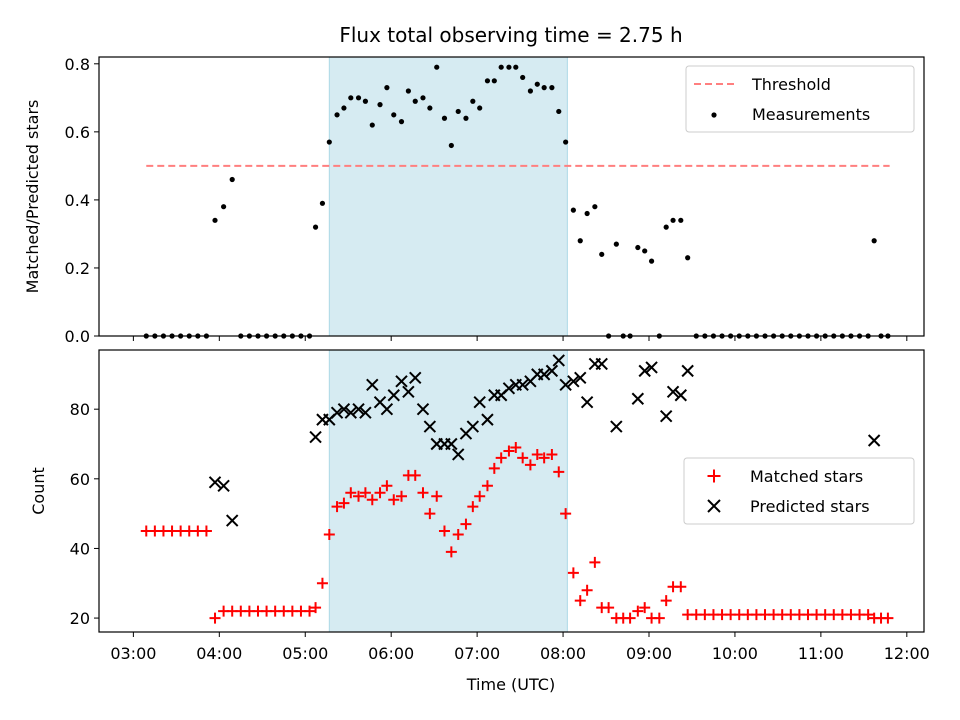 The width and height of the screenshot is (960, 720). Describe the element at coordinates (799, 491) in the screenshot. I see `bottom-legend: Matched stars Predicted stars` at that location.